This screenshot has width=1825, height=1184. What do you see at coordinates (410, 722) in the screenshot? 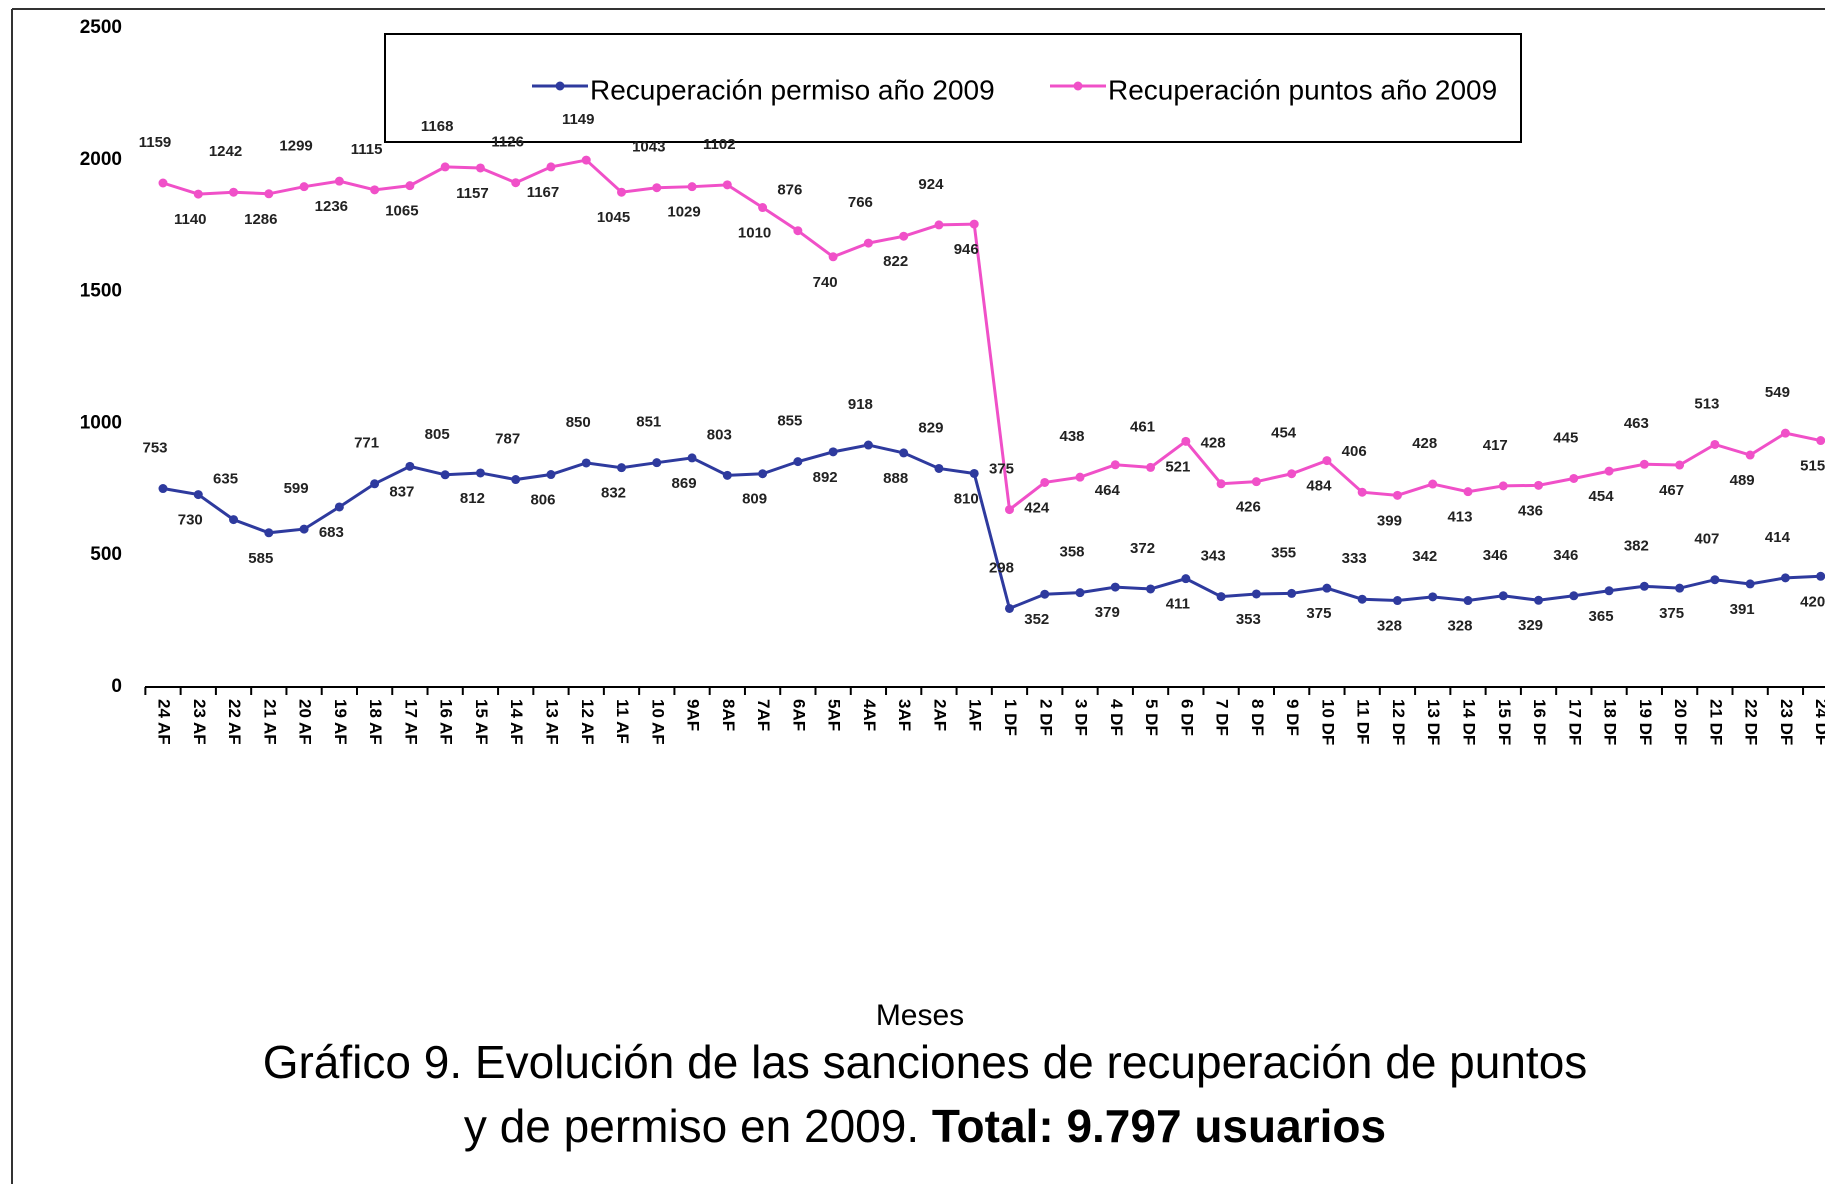
I see `x-tick-label: 17 AF` at bounding box center [410, 722].